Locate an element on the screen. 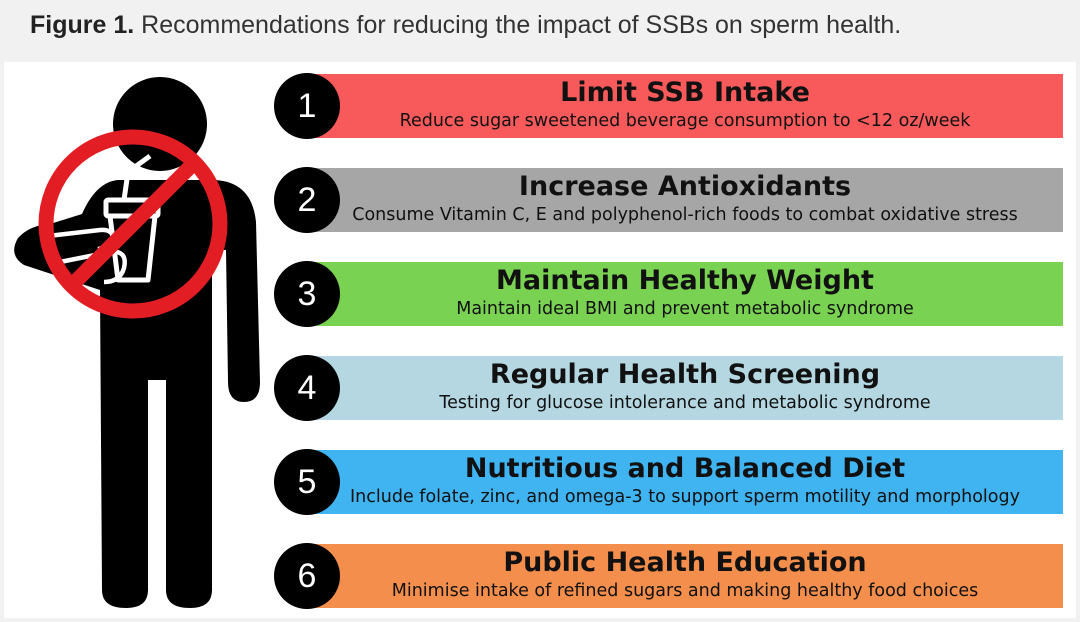 The image size is (1080, 622). recommendation-title: Maintain Healthy Weight is located at coordinates (685, 280).